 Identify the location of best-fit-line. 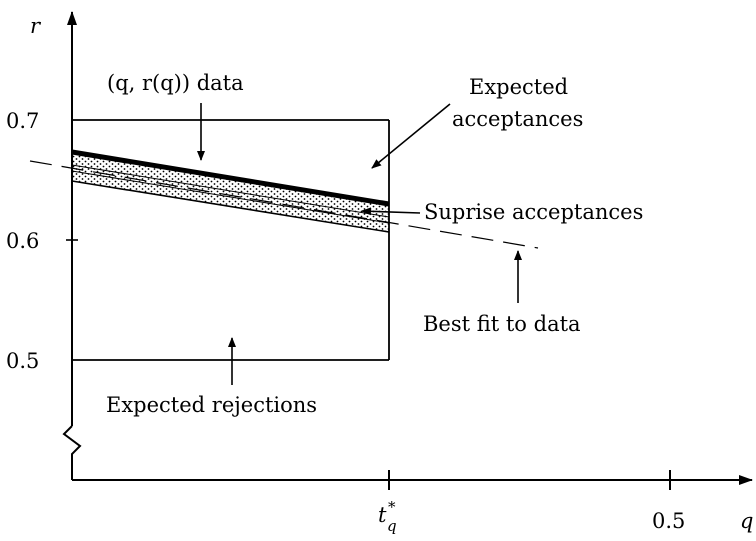
(284, 204).